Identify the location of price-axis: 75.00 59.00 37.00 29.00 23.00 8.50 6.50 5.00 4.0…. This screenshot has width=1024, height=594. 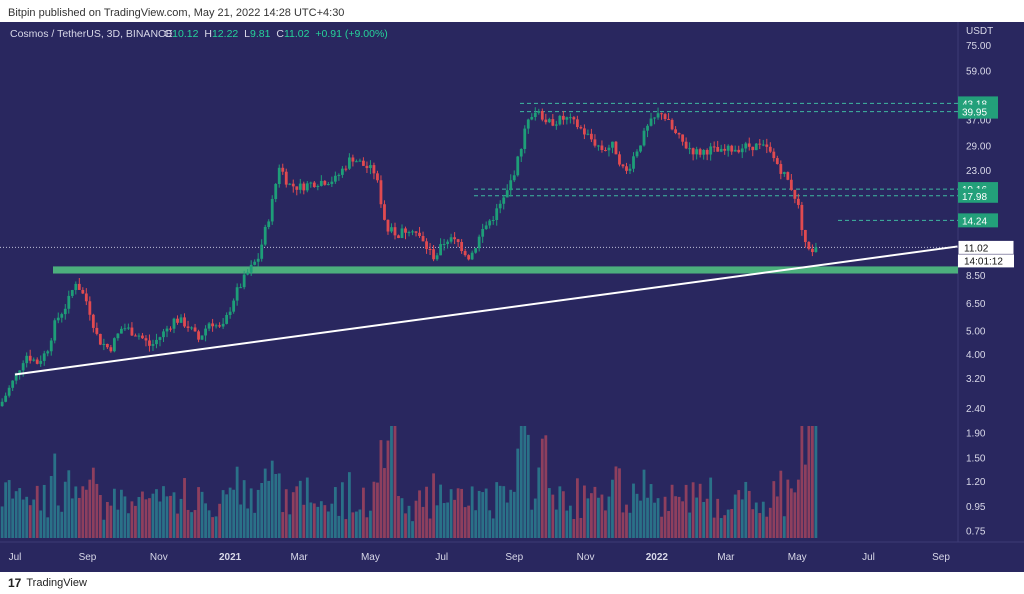
(978, 289).